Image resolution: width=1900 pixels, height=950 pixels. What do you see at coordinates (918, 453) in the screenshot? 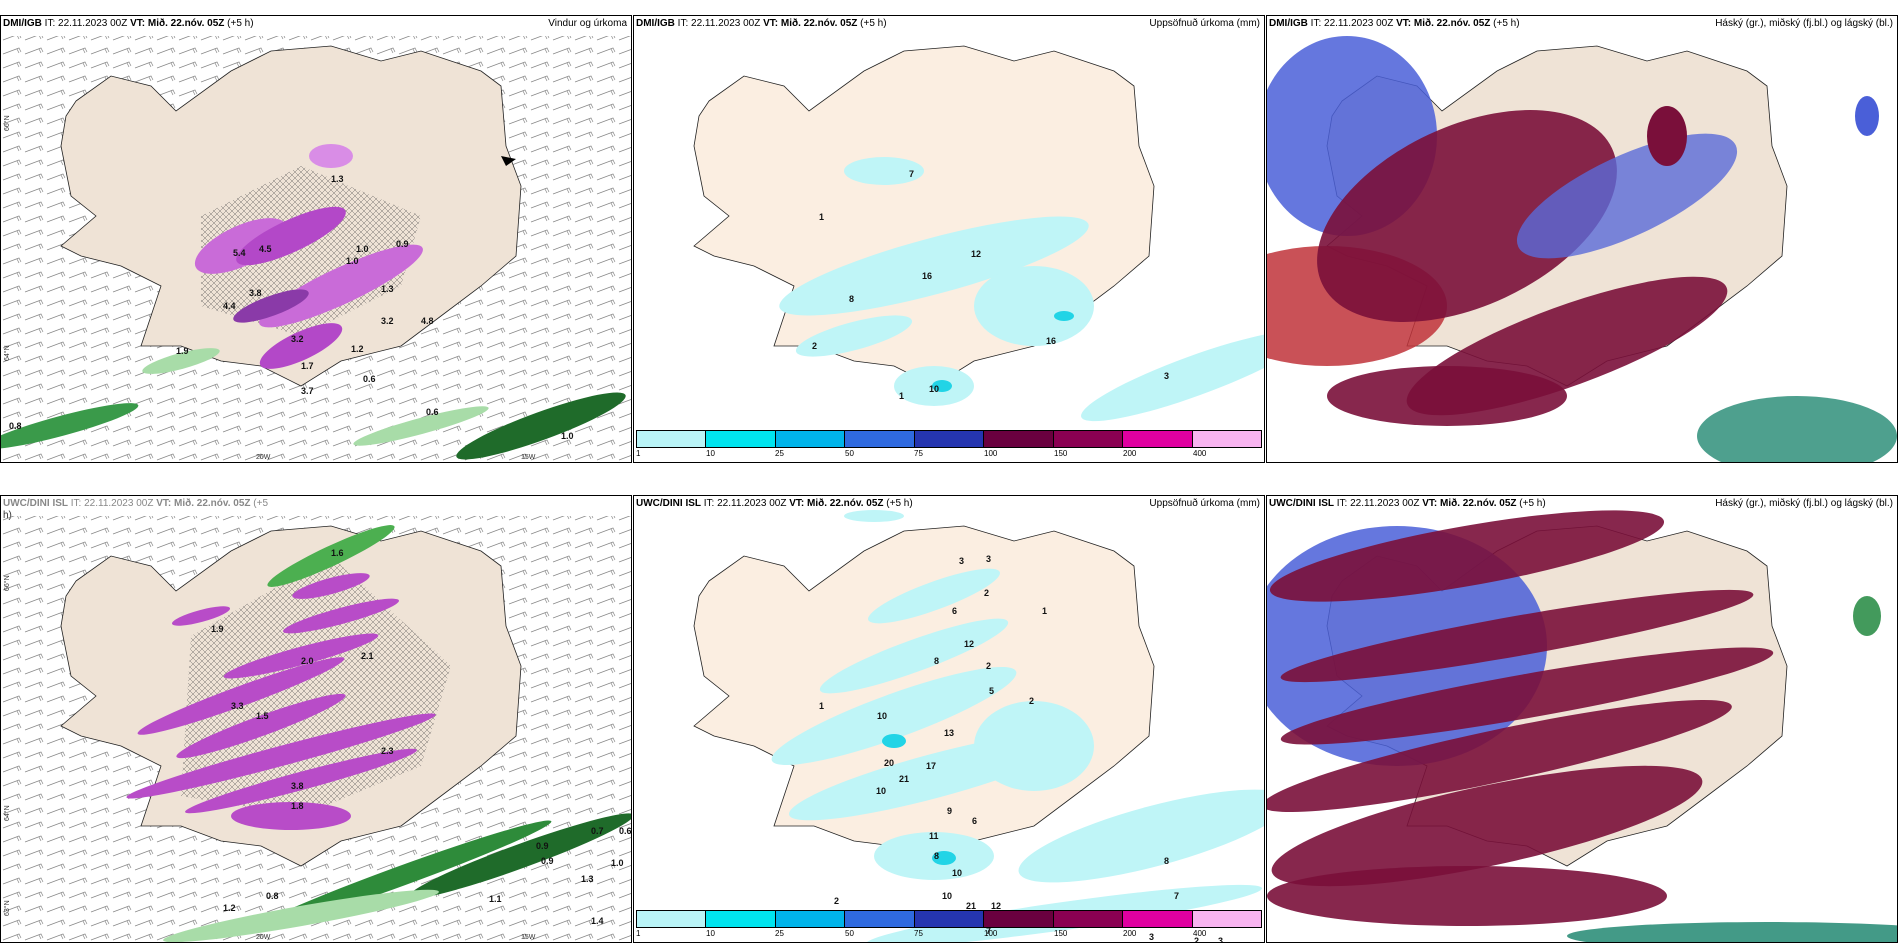
I see `colorbar-tick: 75` at bounding box center [918, 453].